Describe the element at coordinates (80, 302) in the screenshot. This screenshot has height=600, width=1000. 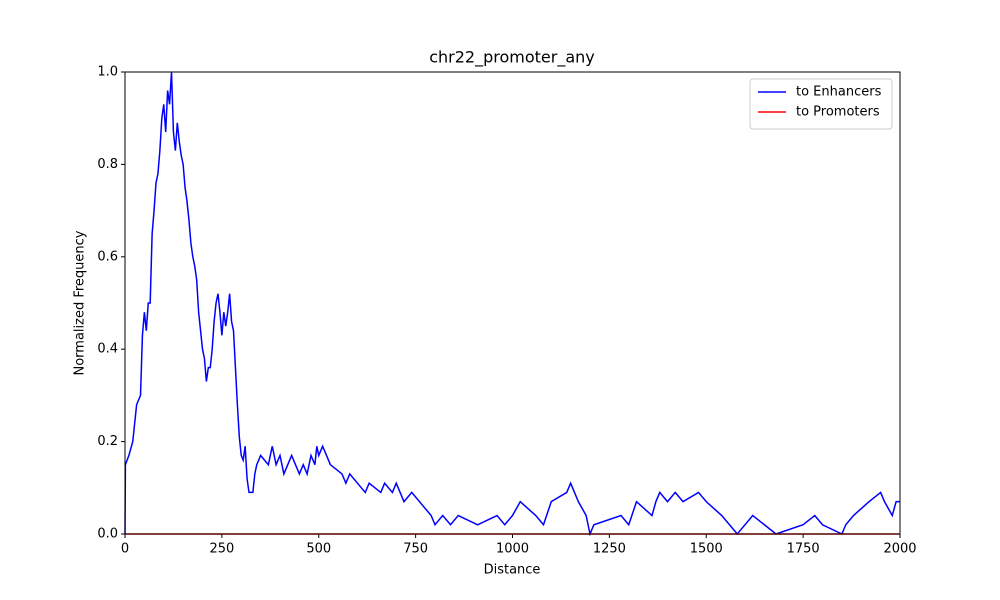
I see `y-axis-label: Normalized Frequency` at that location.